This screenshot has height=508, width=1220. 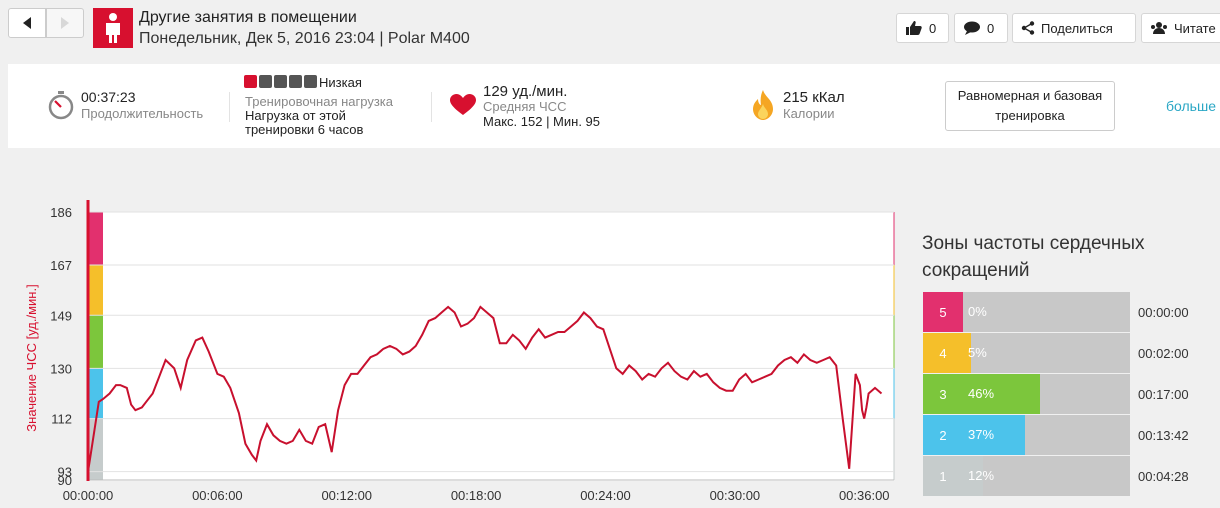 I want to click on zone-percent-label: 5%, so click(x=977, y=352).